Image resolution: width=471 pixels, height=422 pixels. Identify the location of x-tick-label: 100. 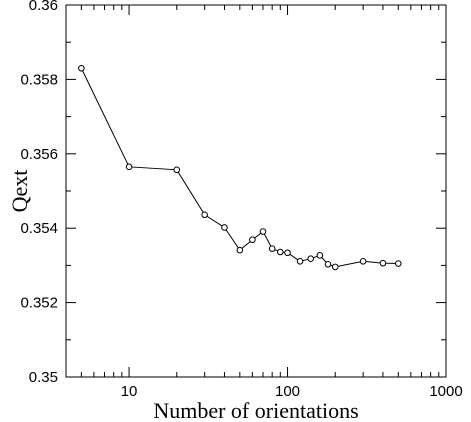
(287, 391).